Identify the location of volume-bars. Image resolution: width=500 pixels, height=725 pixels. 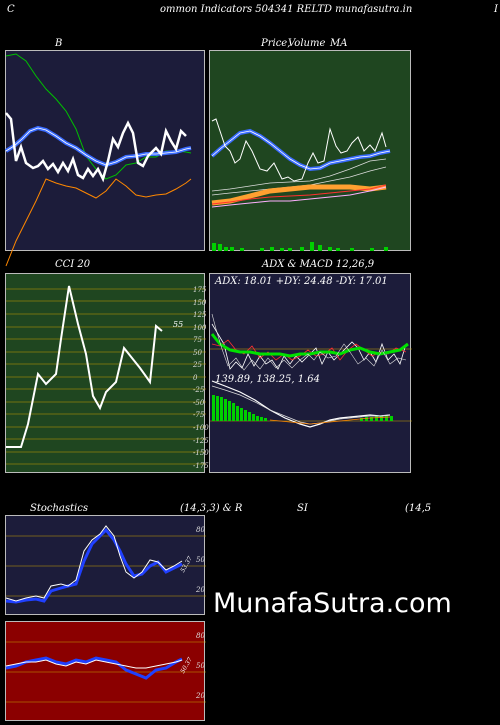
(300, 246).